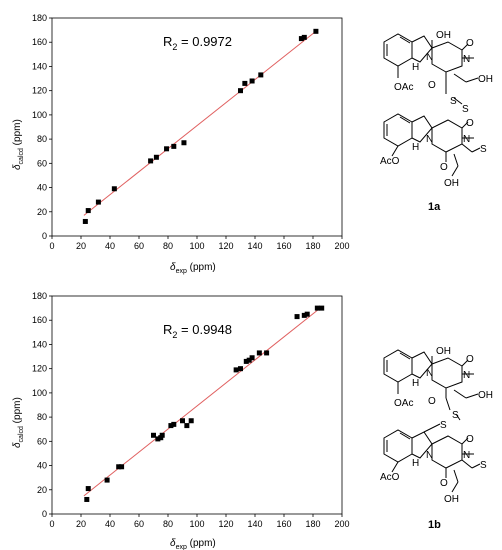 The height and width of the screenshot is (550, 502). Describe the element at coordinates (429, 373) in the screenshot. I see `structure-1b-n-2: N` at that location.